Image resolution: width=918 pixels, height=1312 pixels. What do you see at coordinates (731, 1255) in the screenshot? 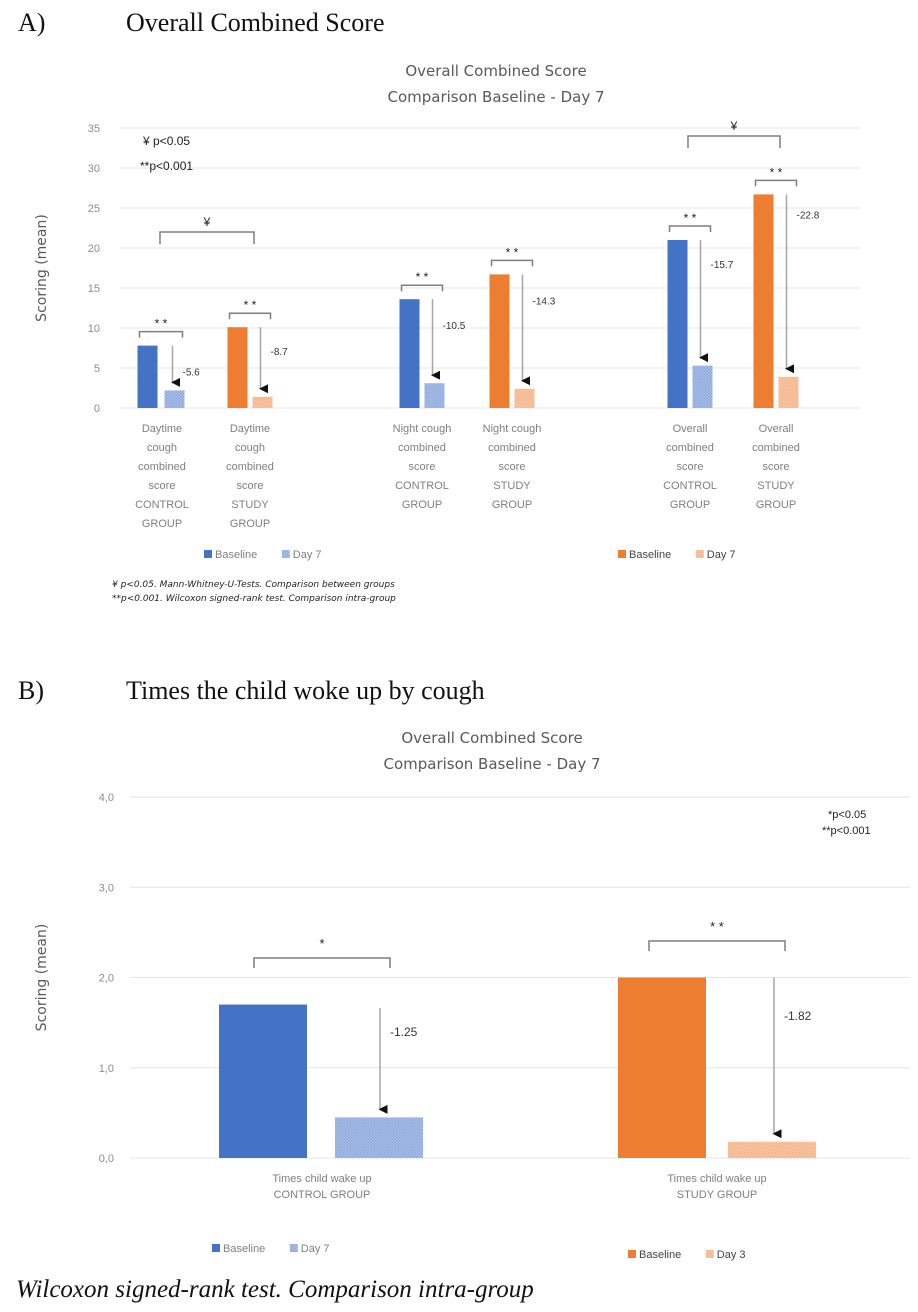
I see `legend-label: Day 3` at bounding box center [731, 1255].